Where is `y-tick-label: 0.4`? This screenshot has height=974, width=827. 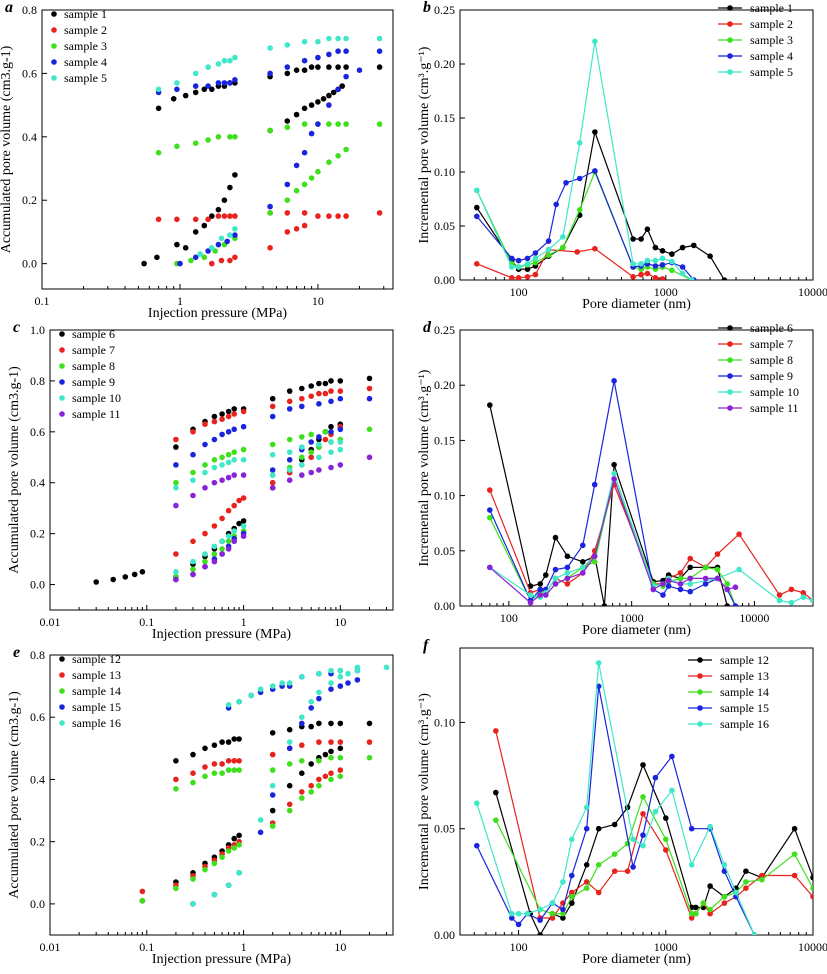
y-tick-label: 0.4 is located at coordinates (37, 779).